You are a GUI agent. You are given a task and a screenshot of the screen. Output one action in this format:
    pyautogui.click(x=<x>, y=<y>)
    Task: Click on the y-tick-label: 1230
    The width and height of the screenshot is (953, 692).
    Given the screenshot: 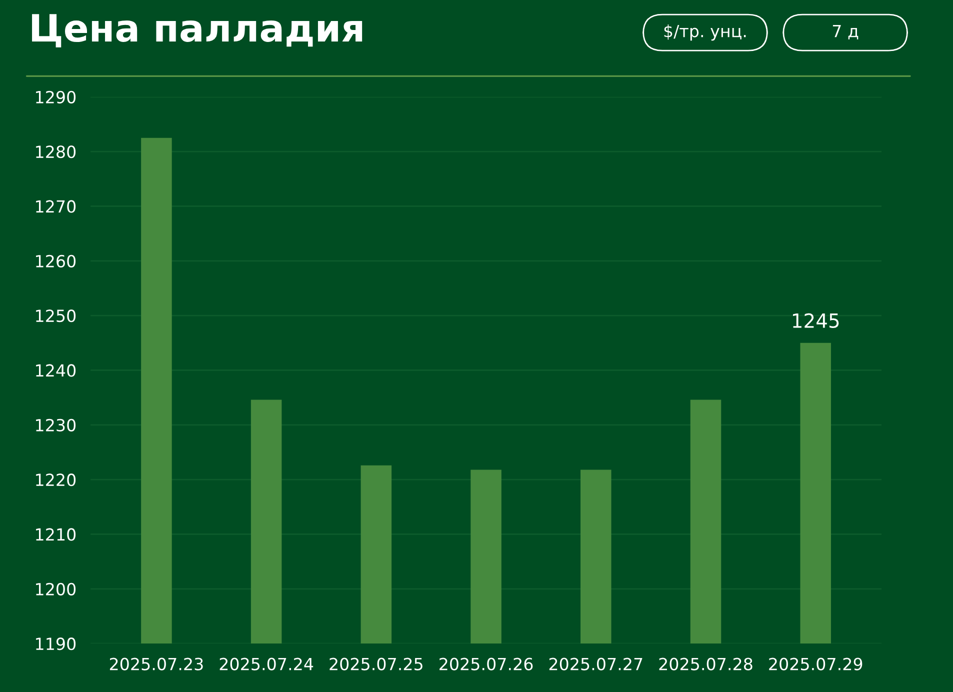 What is the action you would take?
    pyautogui.click(x=56, y=425)
    